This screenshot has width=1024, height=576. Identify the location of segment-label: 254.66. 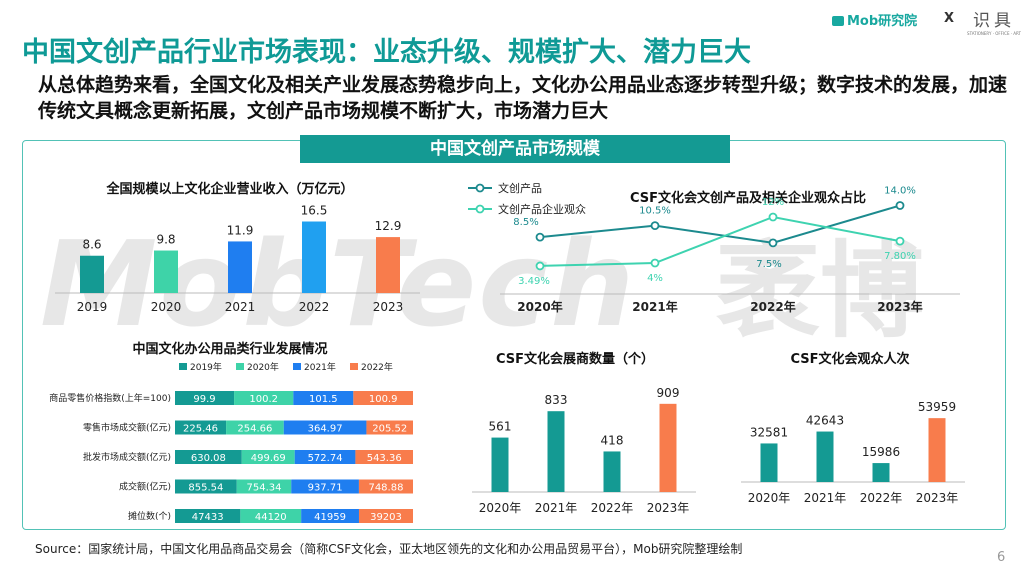
(254, 429).